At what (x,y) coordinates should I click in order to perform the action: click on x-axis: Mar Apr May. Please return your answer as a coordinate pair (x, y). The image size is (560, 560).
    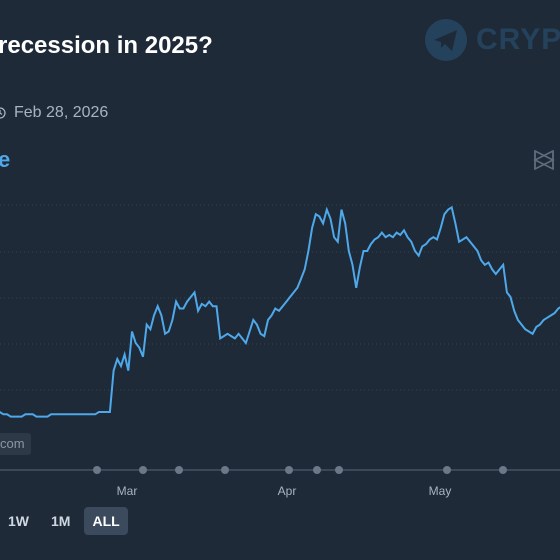
    Looking at the image, I should click on (284, 491).